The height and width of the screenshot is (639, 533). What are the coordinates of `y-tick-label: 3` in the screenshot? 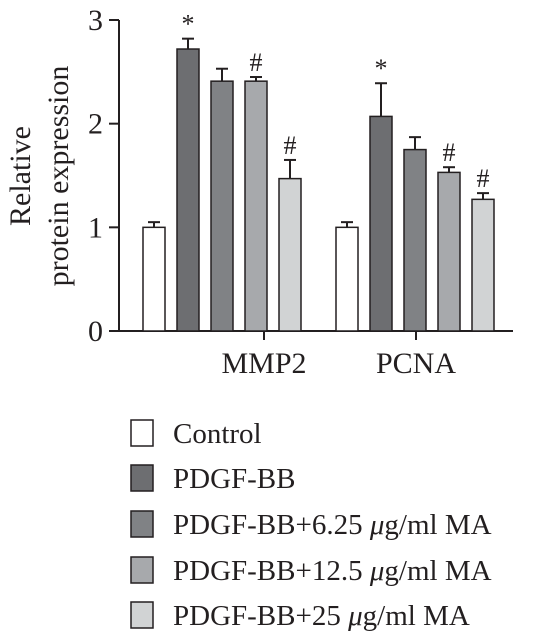 It's located at (95, 20).